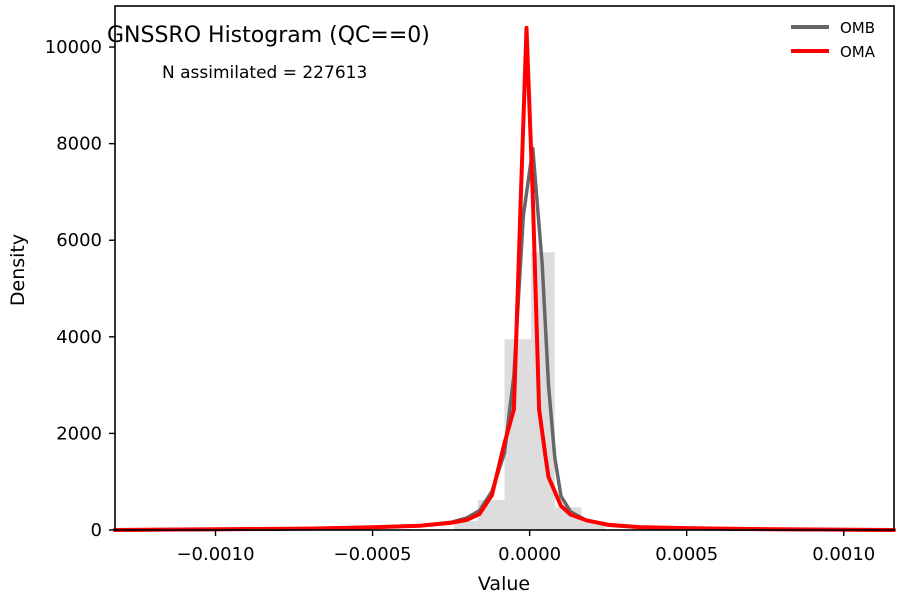 Image resolution: width=900 pixels, height=600 pixels. What do you see at coordinates (18, 270) in the screenshot?
I see `y-axis-label: Density` at bounding box center [18, 270].